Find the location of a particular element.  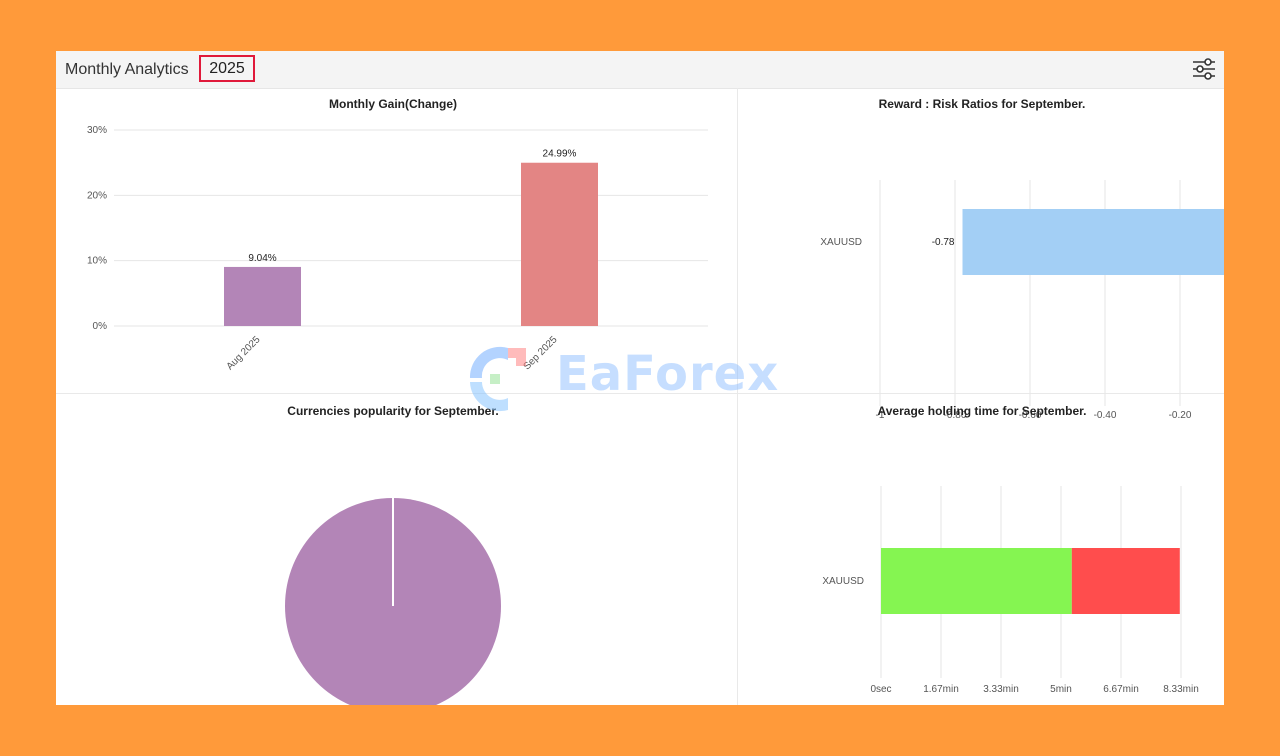

year-selector: 2025 is located at coordinates (227, 68).